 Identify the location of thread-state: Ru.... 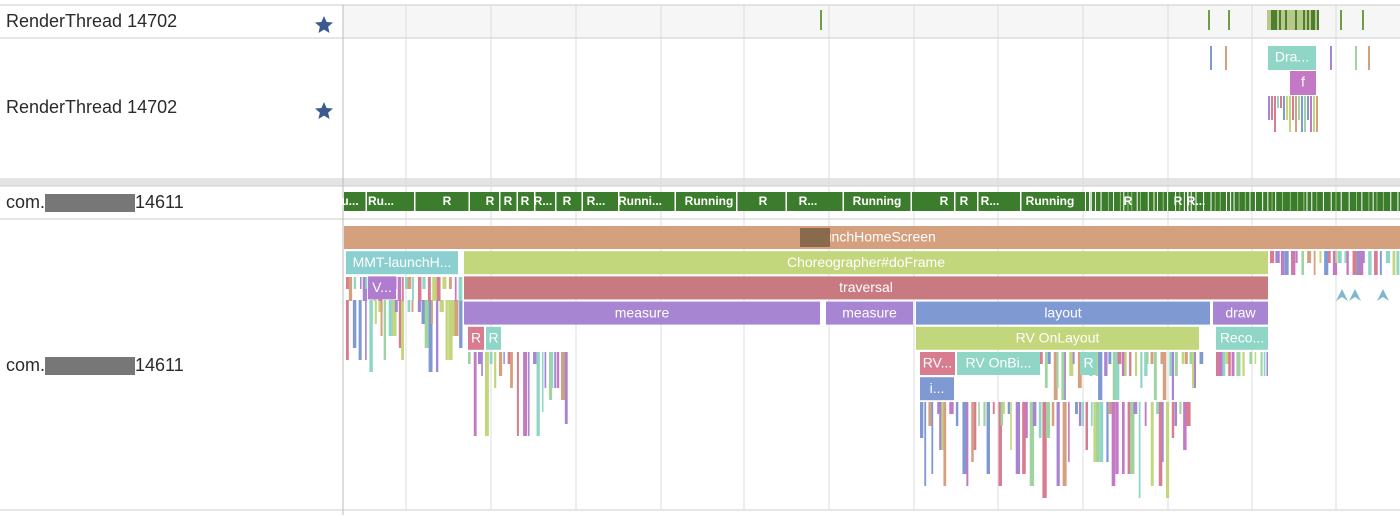
(381, 201).